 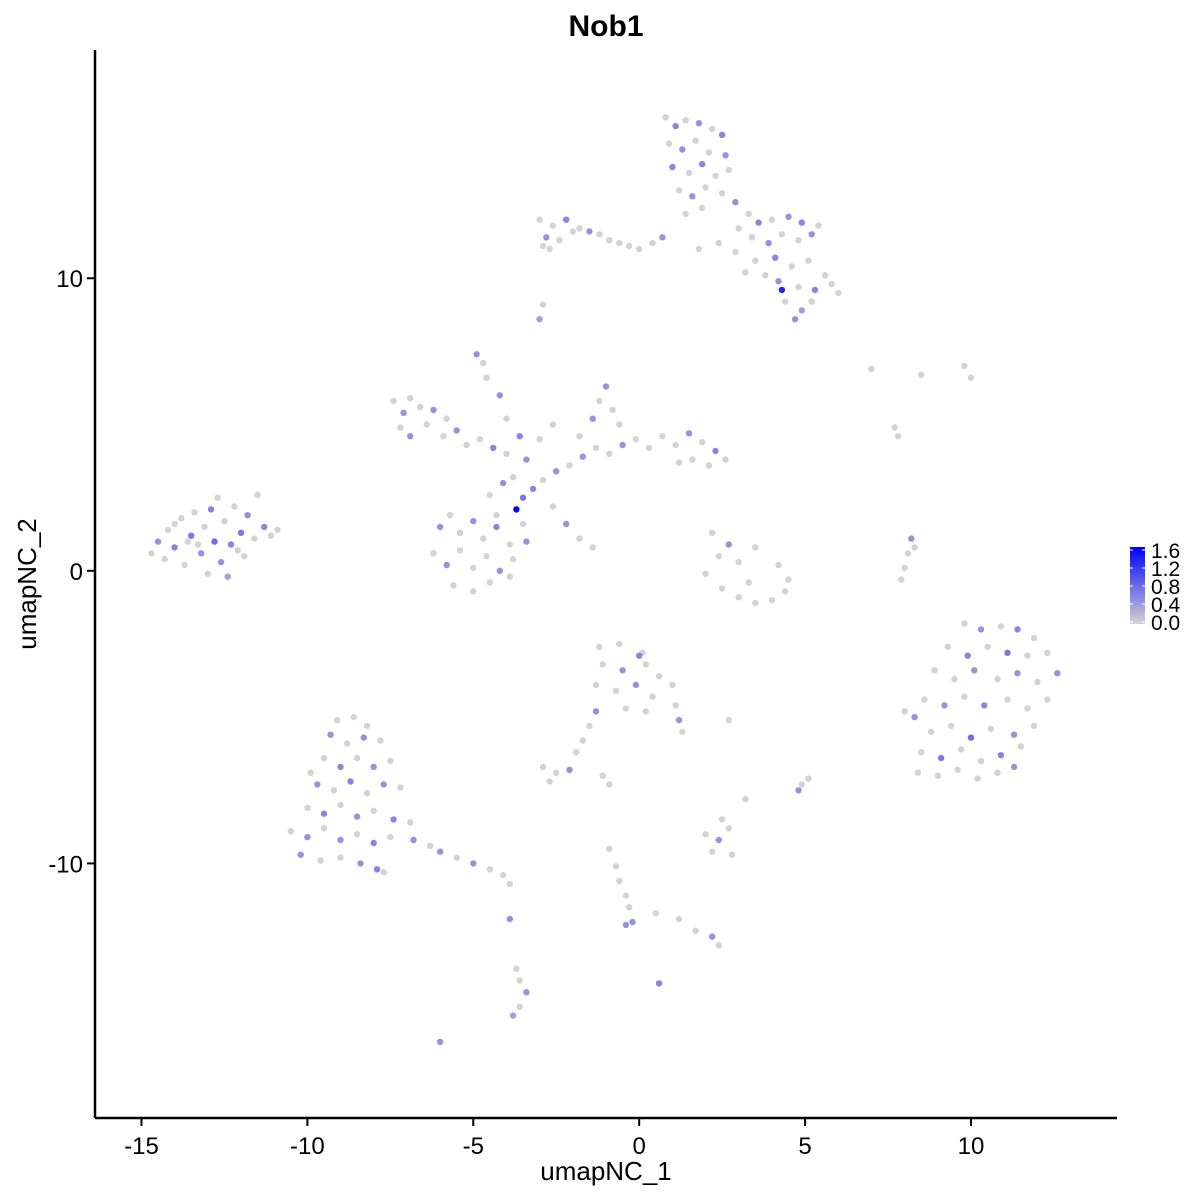 What do you see at coordinates (1155, 587) in the screenshot?
I see `legend-ticks: 1.61.20.80.40.0` at bounding box center [1155, 587].